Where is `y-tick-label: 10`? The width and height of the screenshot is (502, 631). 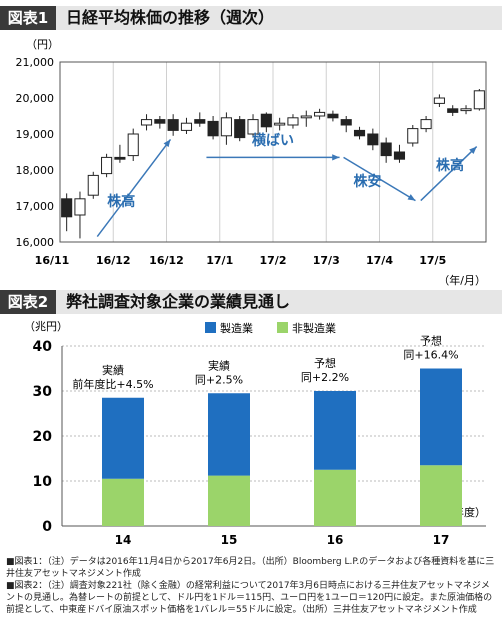 y-tick-label: 10 is located at coordinates (43, 482).